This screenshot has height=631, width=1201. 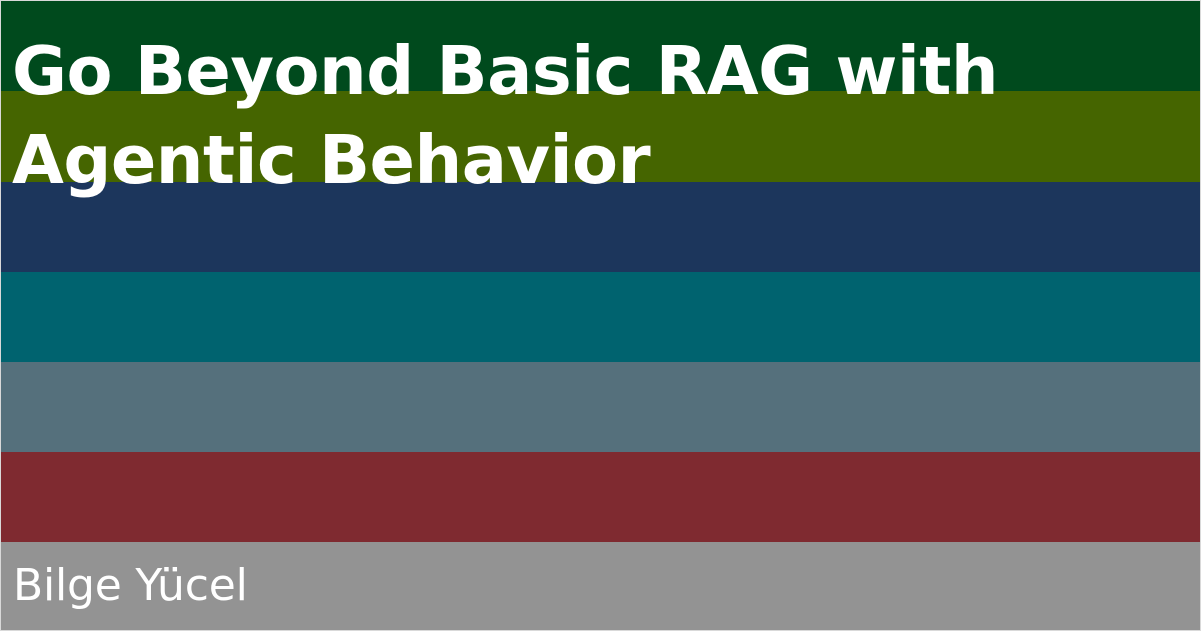 What do you see at coordinates (600, 46) in the screenshot?
I see `color-band-dark-green` at bounding box center [600, 46].